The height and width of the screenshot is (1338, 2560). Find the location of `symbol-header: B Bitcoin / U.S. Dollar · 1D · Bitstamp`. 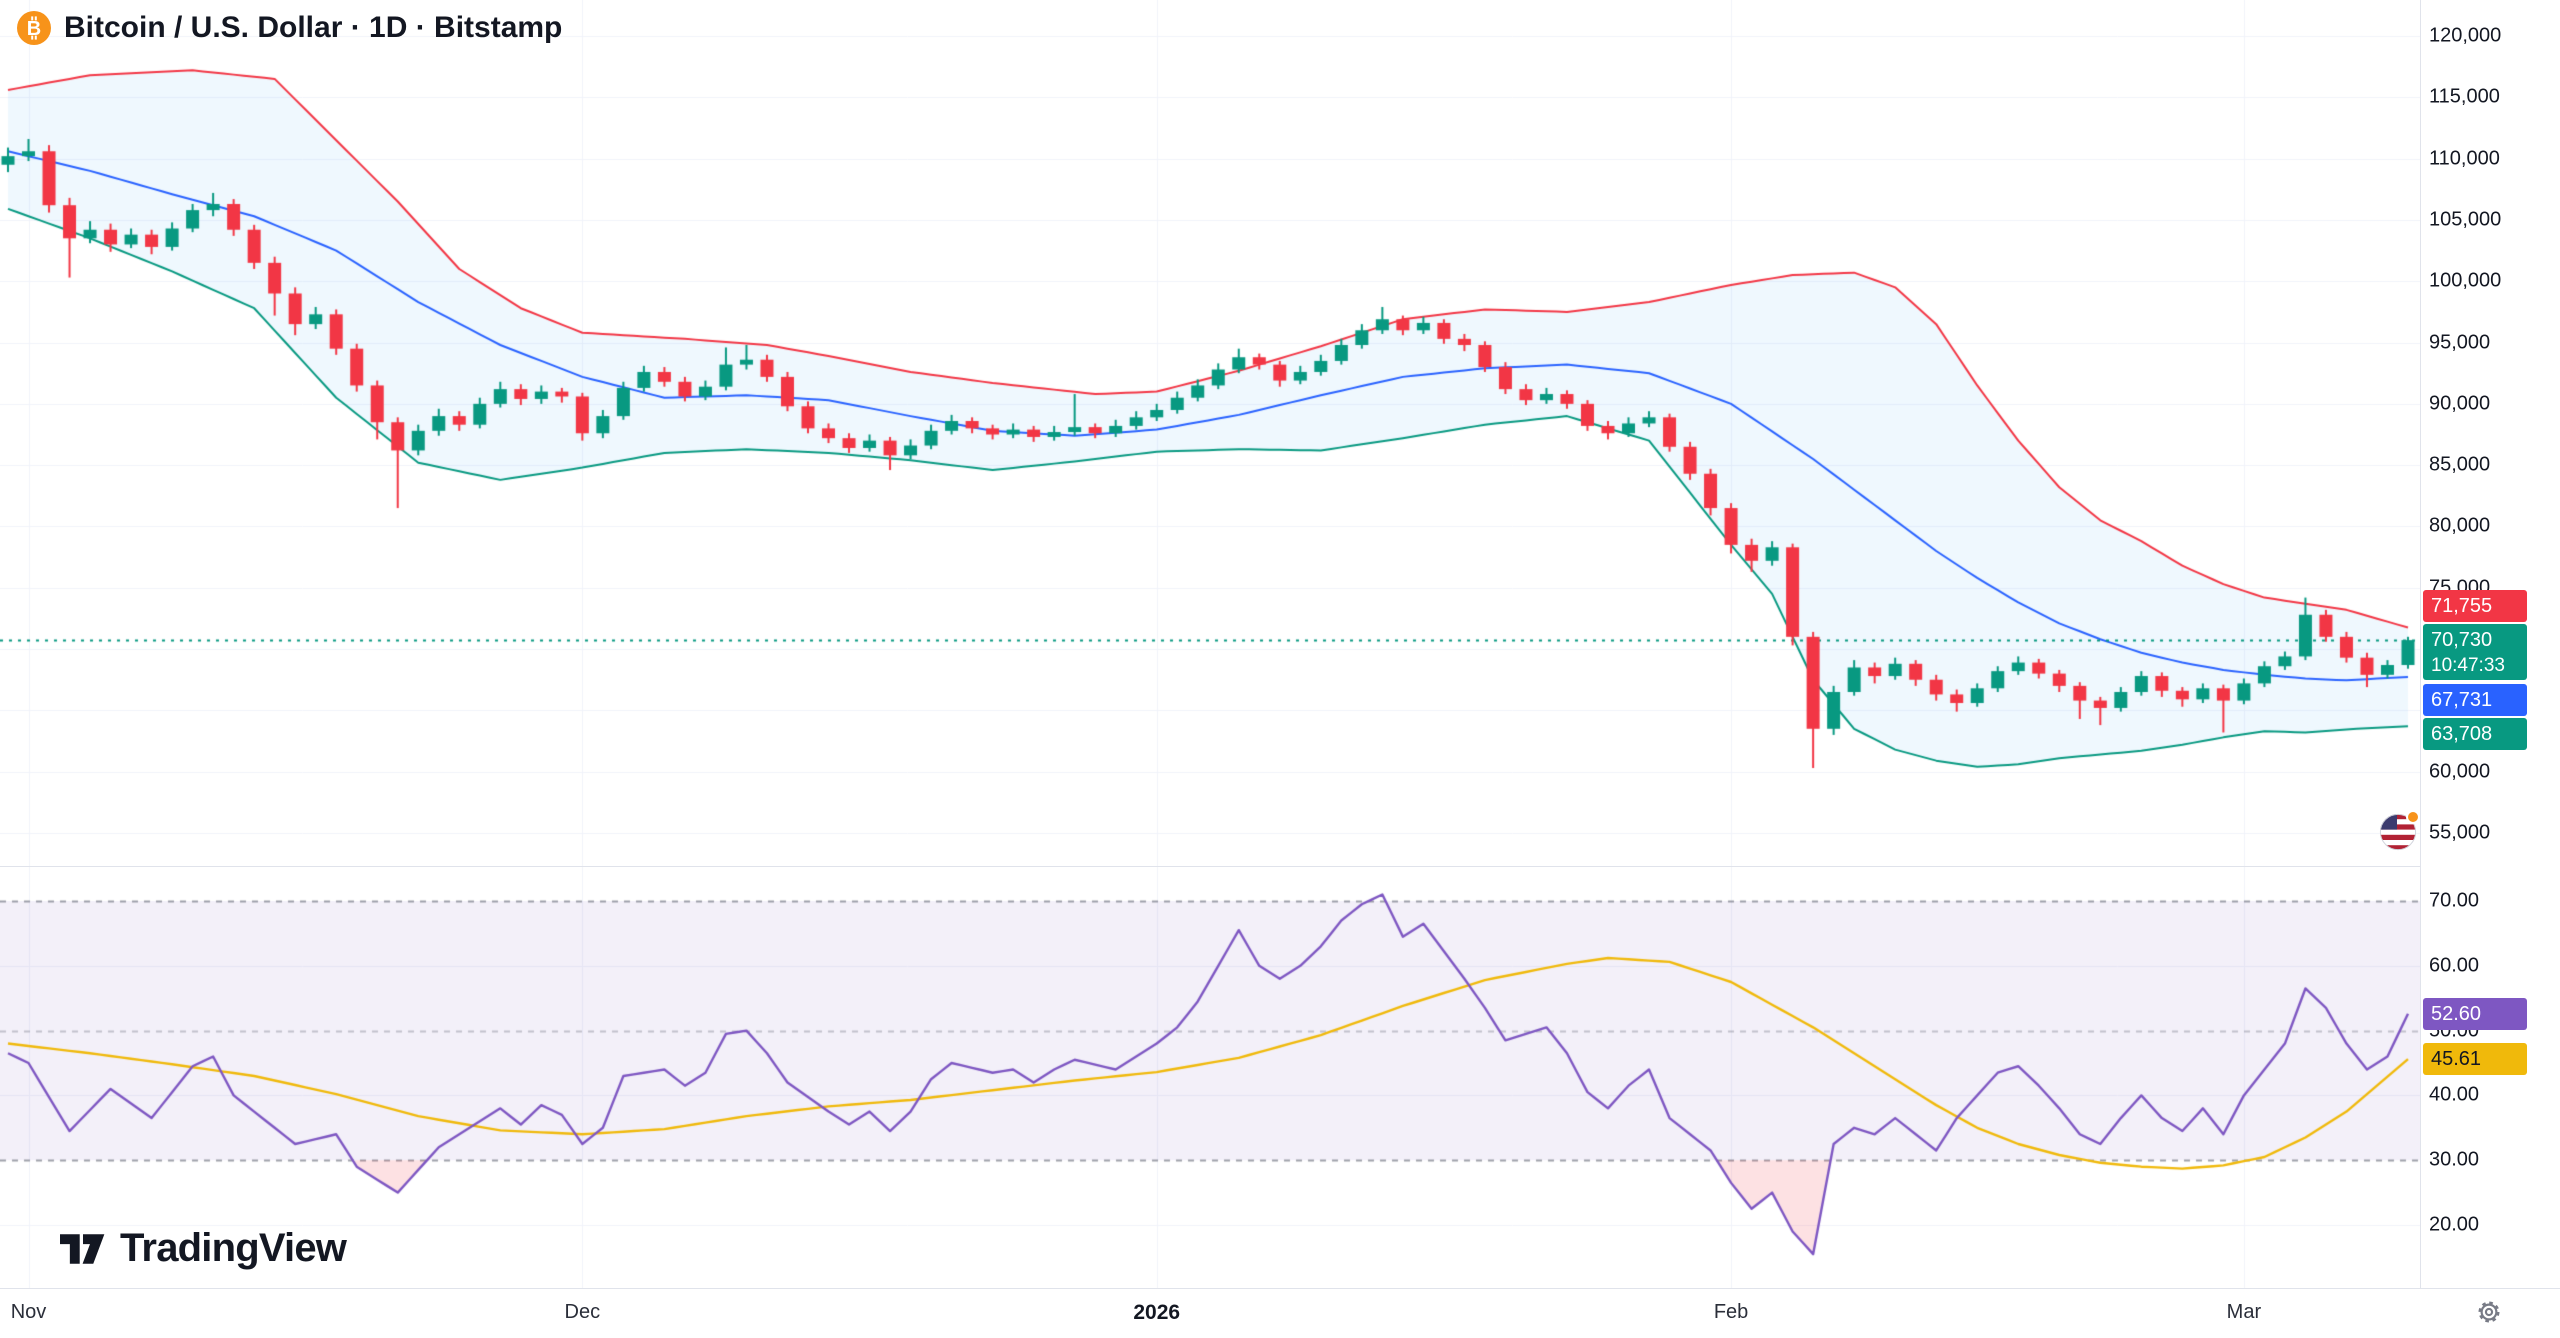

symbol-header: B Bitcoin / U.S. Dollar · 1D · Bitstamp is located at coordinates (289, 28).